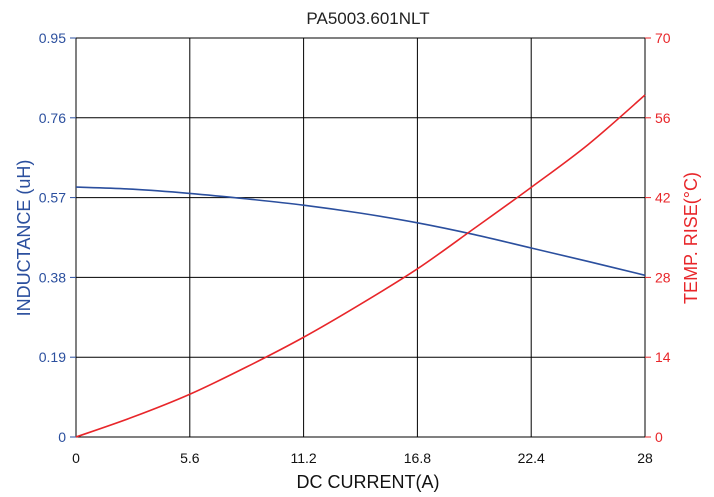  Describe the element at coordinates (52, 198) in the screenshot. I see `left-tick-label: 0.57` at that location.